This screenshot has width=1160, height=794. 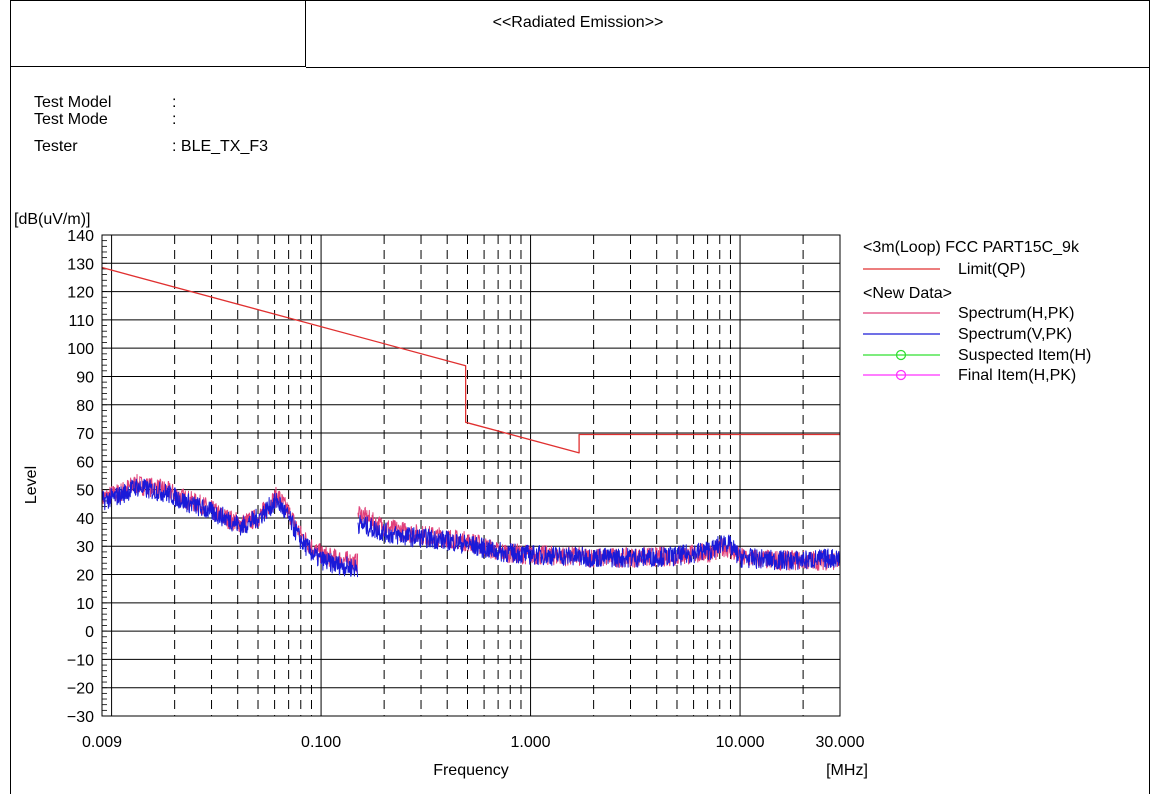 What do you see at coordinates (740, 742) in the screenshot?
I see `x-tick-label: 10.000` at bounding box center [740, 742].